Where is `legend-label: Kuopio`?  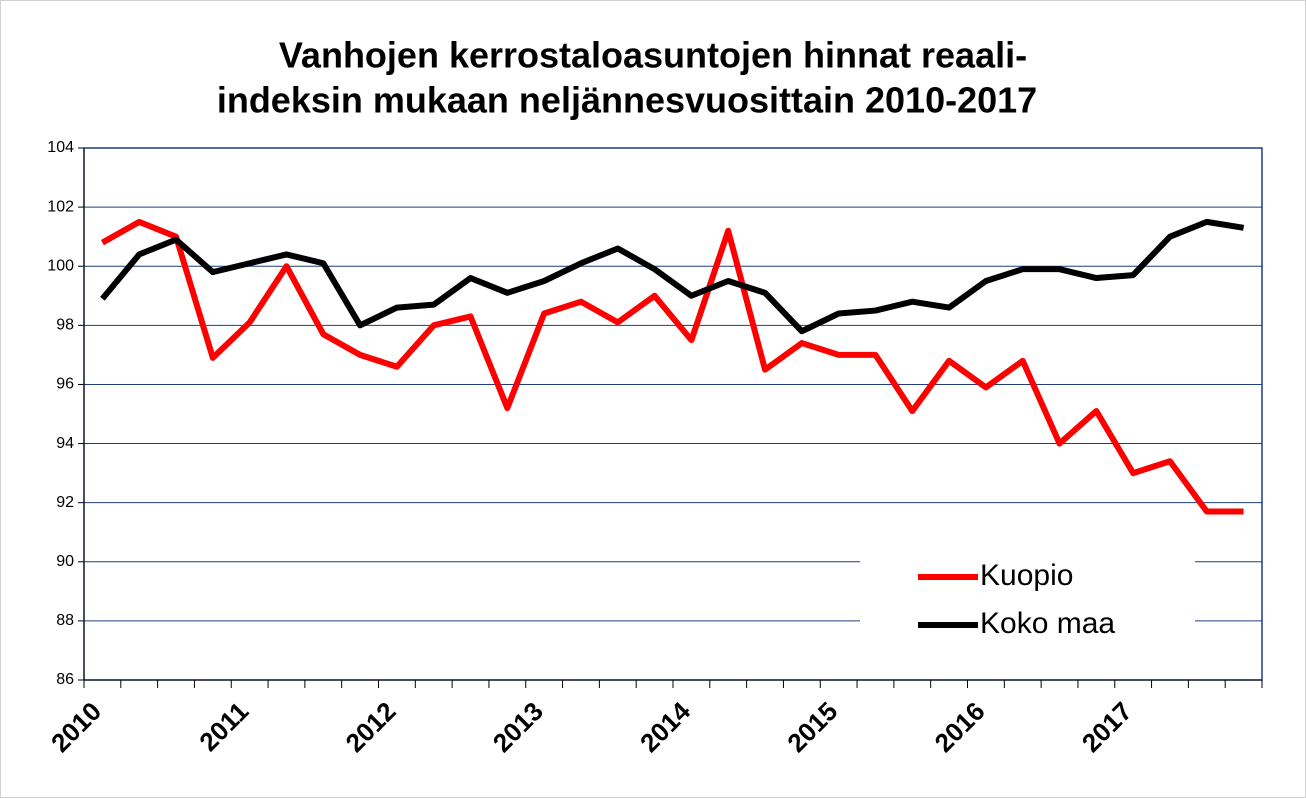
legend-label: Kuopio is located at coordinates (1026, 575).